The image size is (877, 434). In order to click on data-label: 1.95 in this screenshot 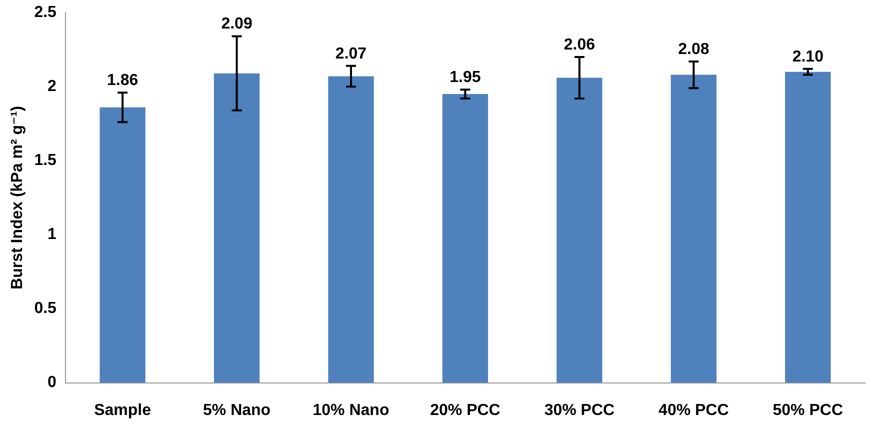, I will do `click(465, 77)`.